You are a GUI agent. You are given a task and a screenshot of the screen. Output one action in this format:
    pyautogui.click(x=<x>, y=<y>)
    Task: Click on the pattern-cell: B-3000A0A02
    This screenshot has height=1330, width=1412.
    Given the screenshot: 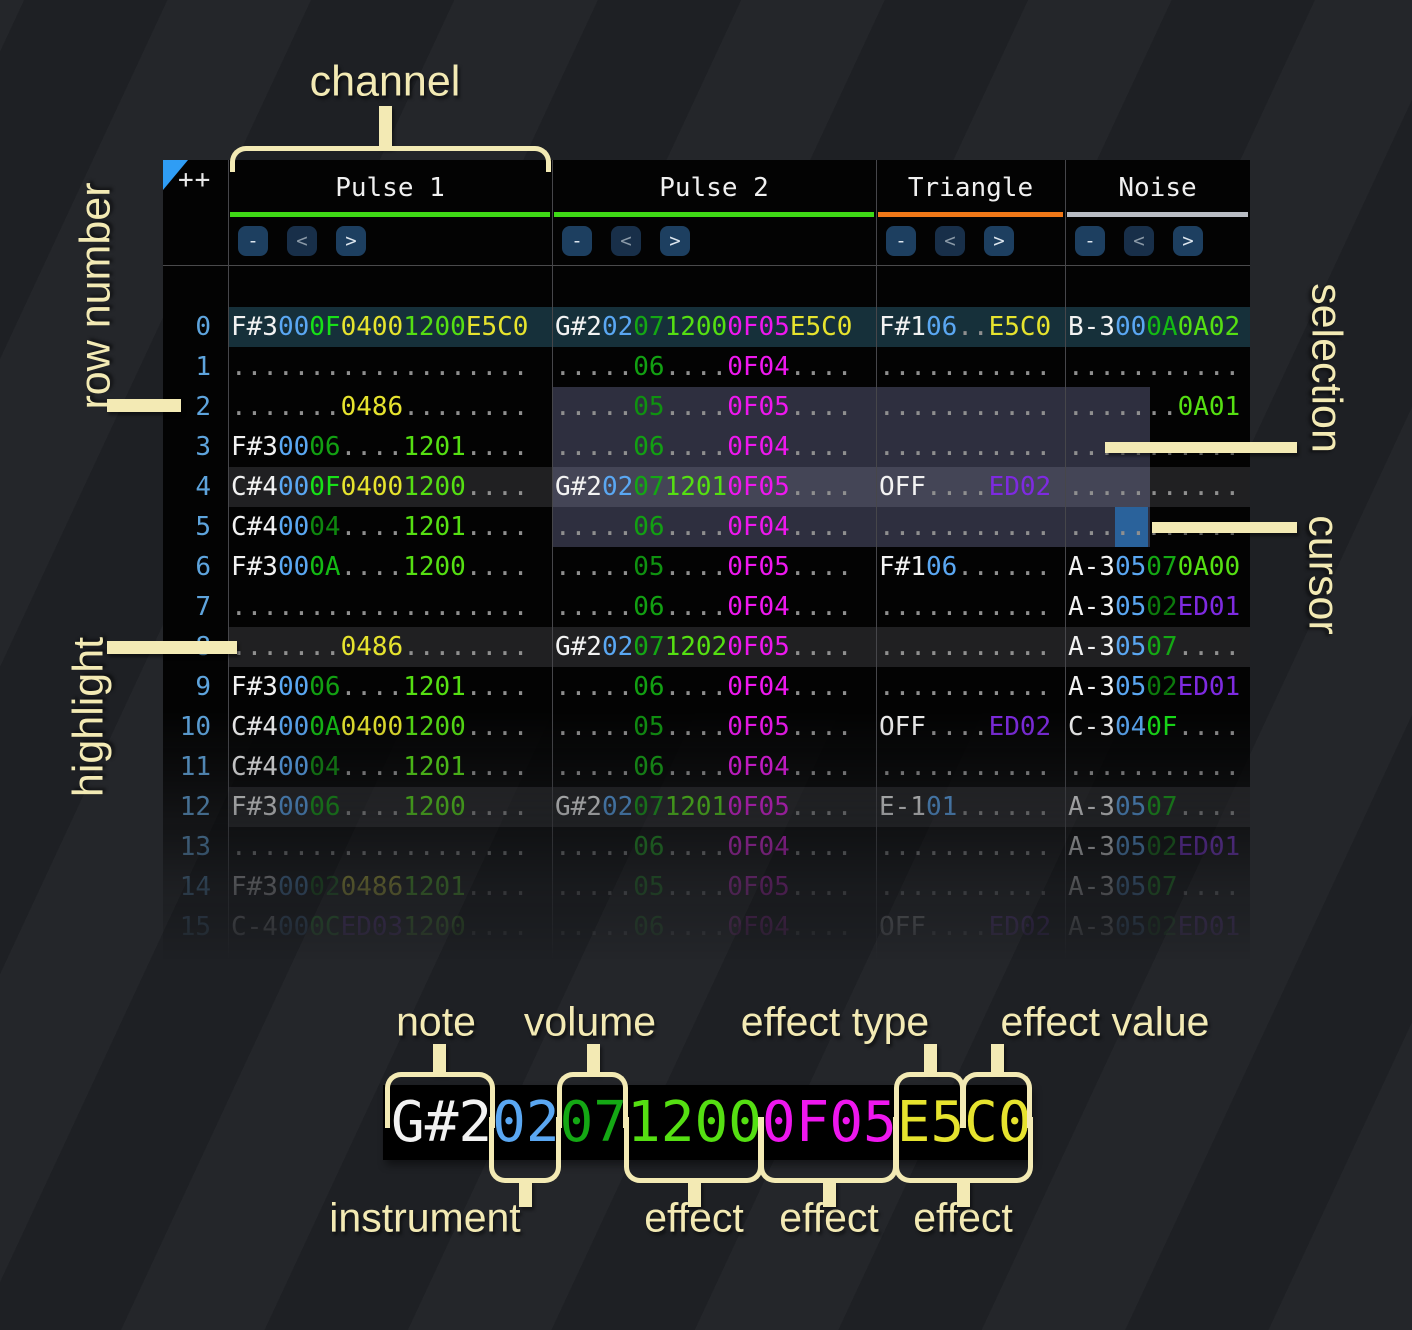 What is the action you would take?
    pyautogui.click(x=1157, y=327)
    